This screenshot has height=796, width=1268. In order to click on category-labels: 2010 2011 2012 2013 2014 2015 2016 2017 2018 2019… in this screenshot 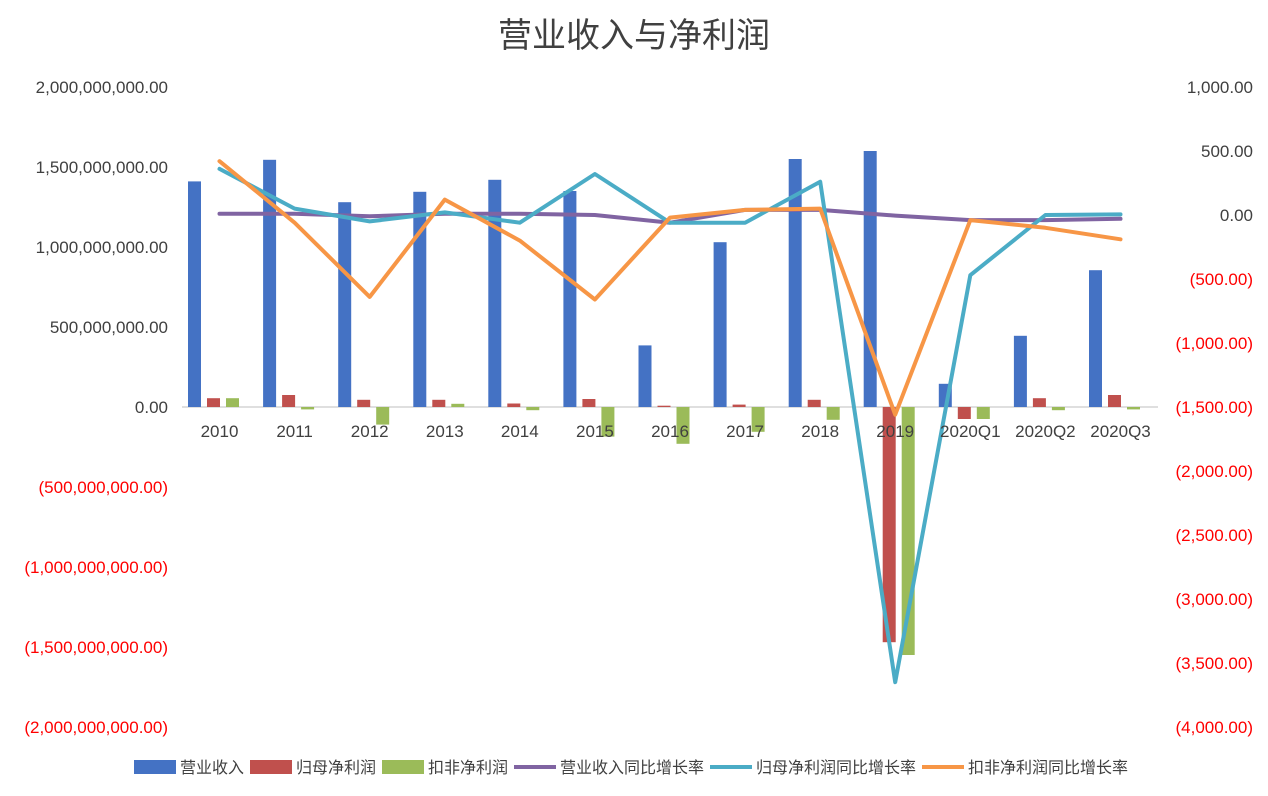, I will do `click(676, 431)`.